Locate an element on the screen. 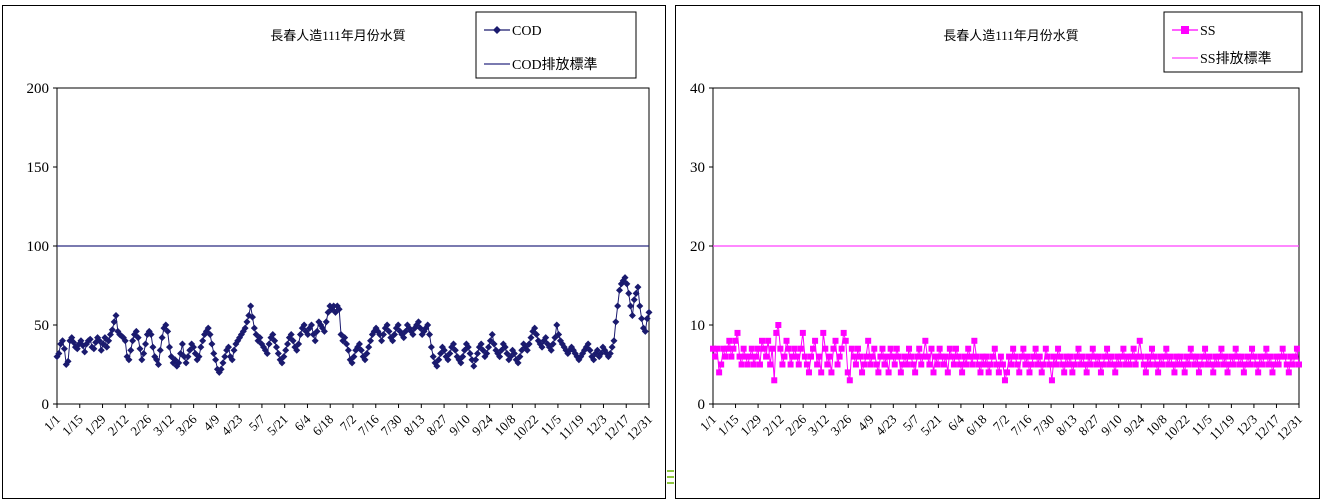 This screenshot has height=503, width=1322. x-tick-label: 12/31 is located at coordinates (1290, 428).